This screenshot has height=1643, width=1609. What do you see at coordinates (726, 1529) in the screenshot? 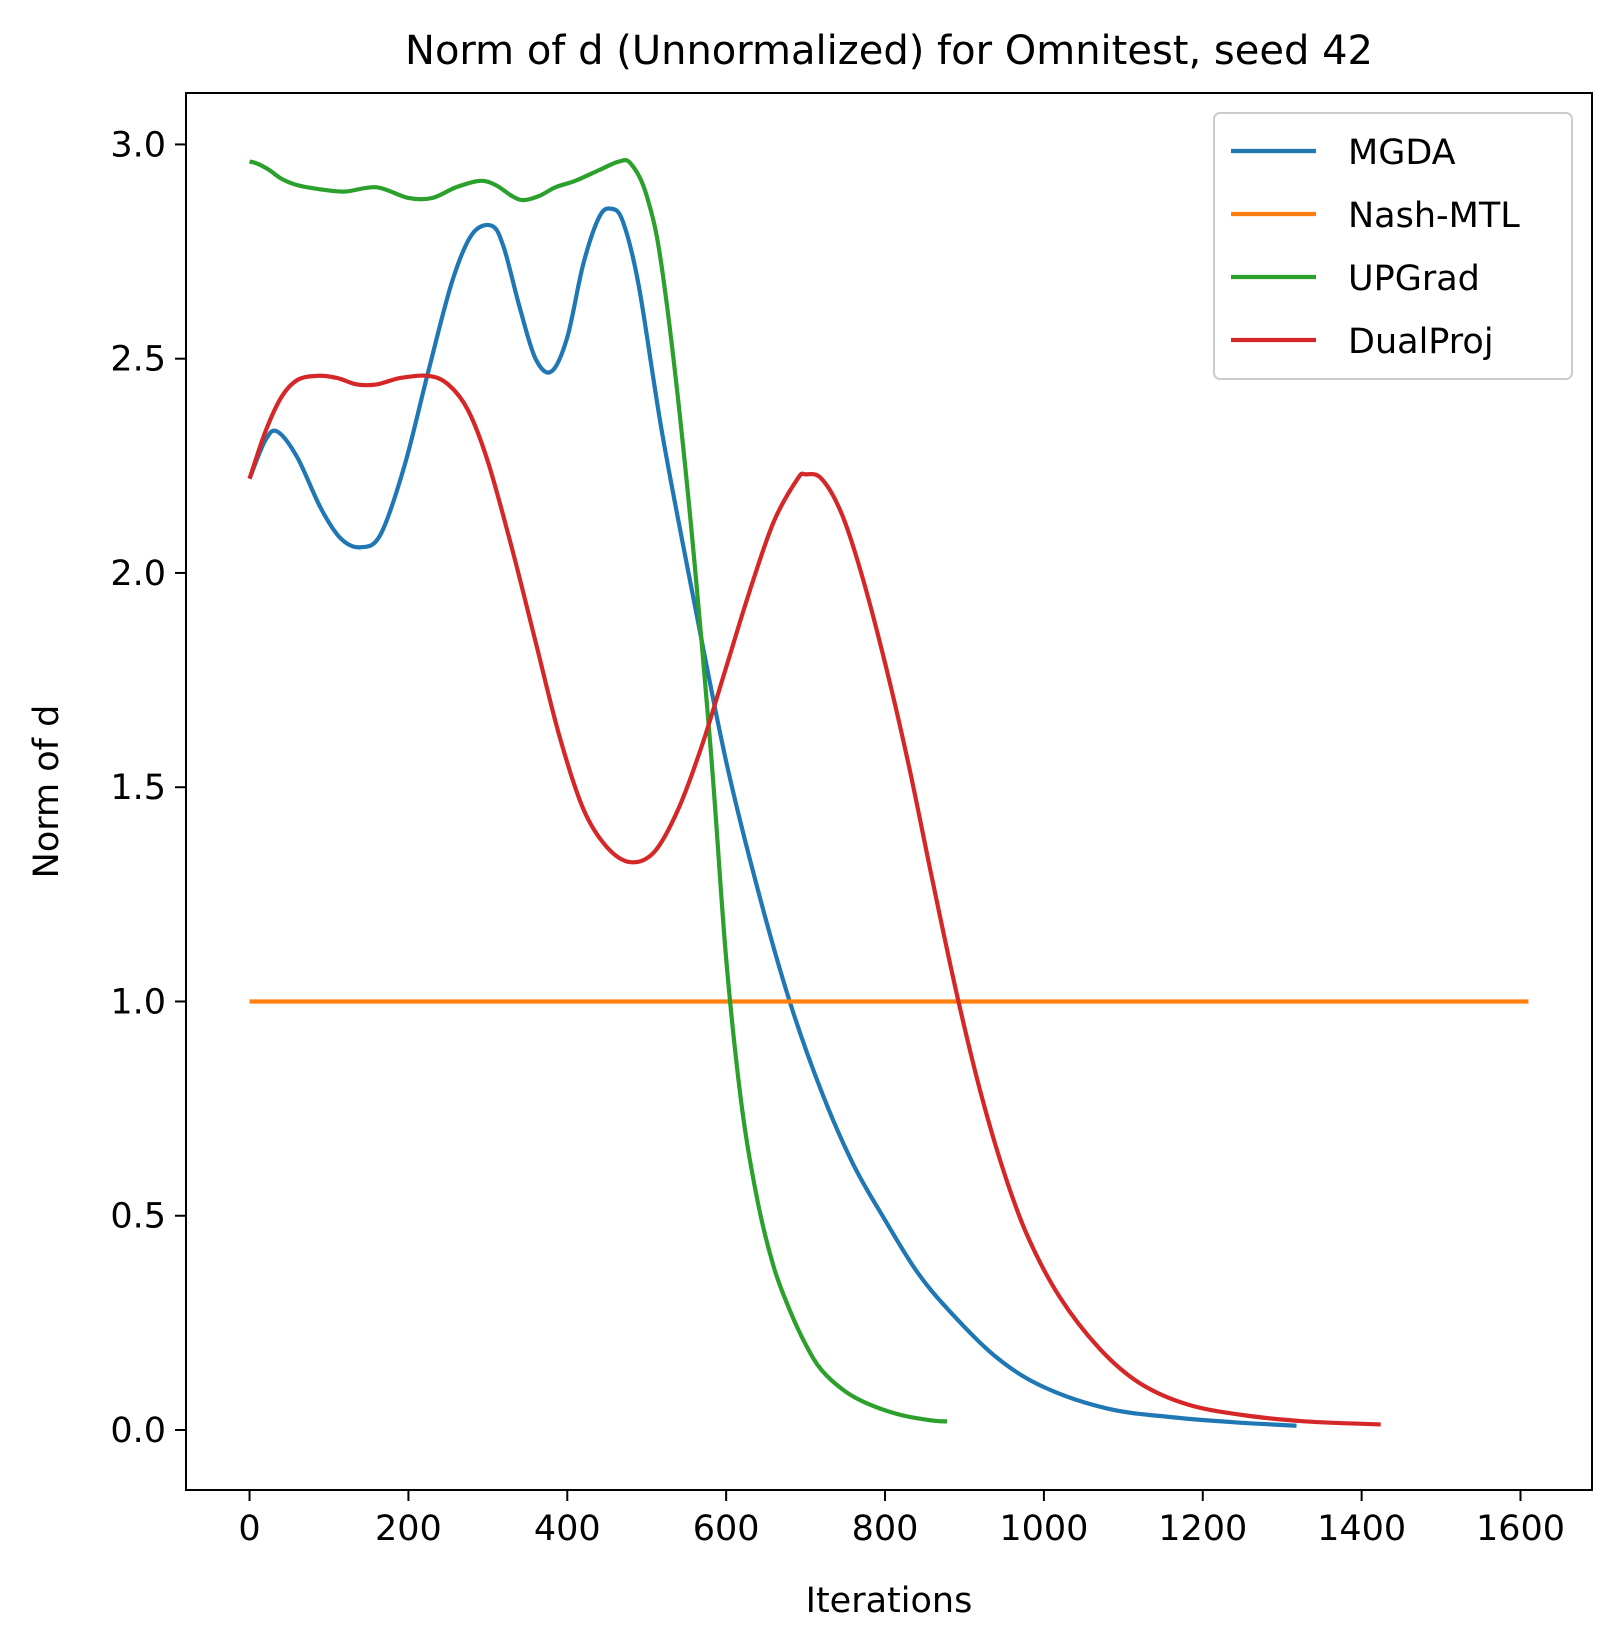
I see `x-tick-label: 600` at bounding box center [726, 1529].